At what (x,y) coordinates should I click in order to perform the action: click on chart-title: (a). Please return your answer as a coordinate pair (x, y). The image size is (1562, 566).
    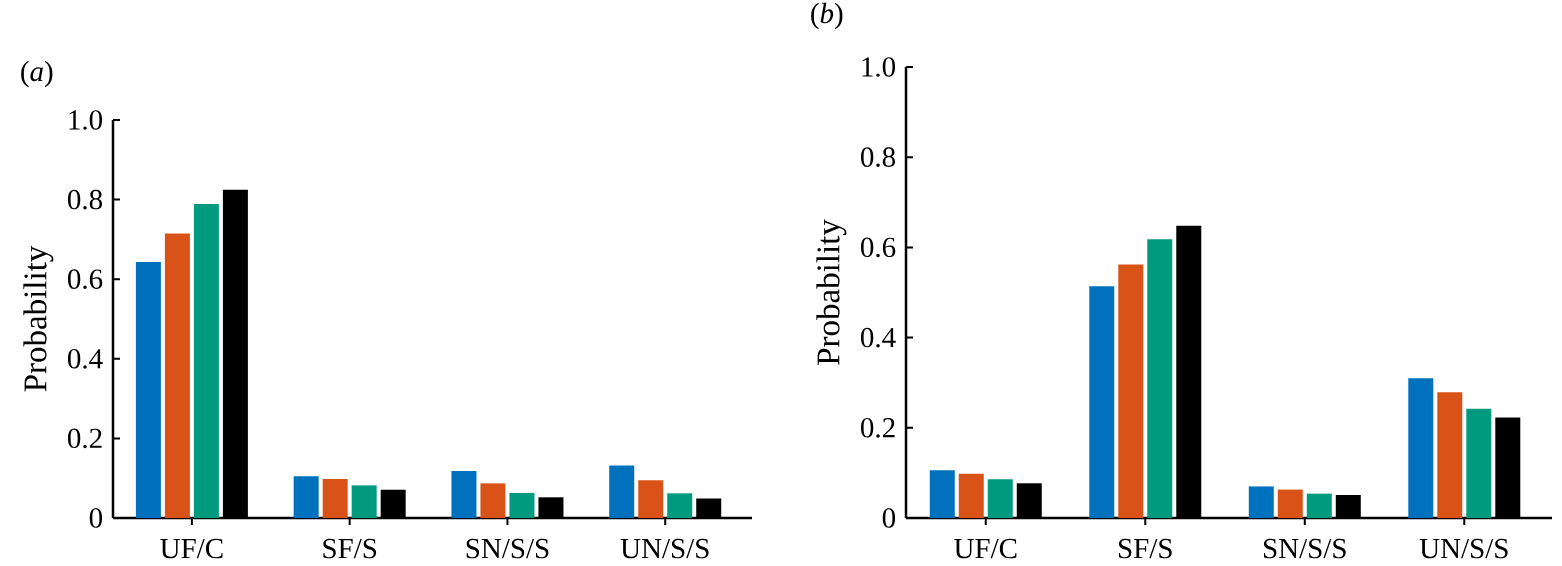
    Looking at the image, I should click on (37, 74).